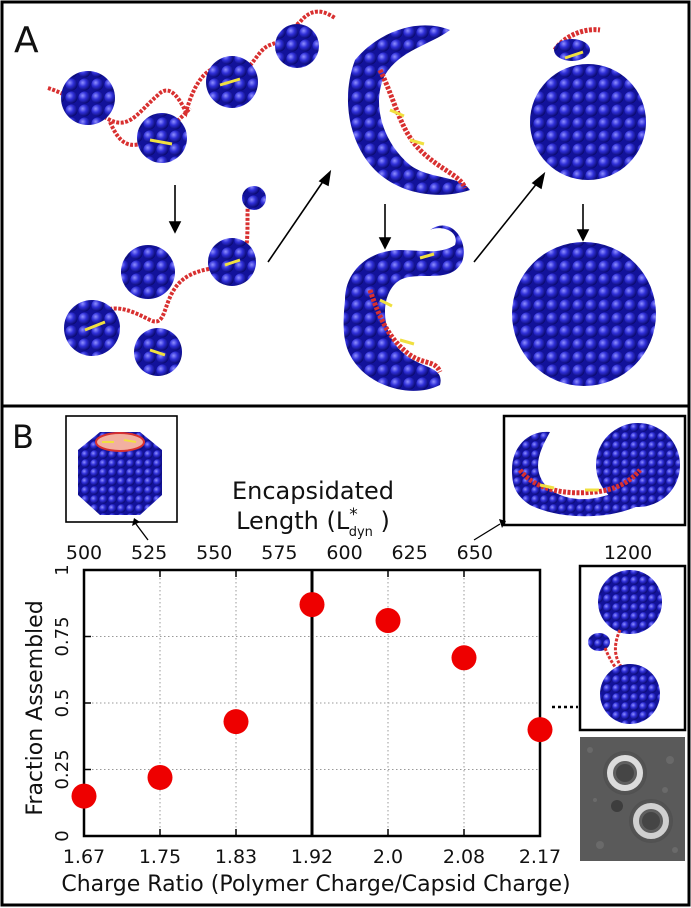  What do you see at coordinates (62, 769) in the screenshot?
I see `y-tick-label: 0.25` at bounding box center [62, 769].